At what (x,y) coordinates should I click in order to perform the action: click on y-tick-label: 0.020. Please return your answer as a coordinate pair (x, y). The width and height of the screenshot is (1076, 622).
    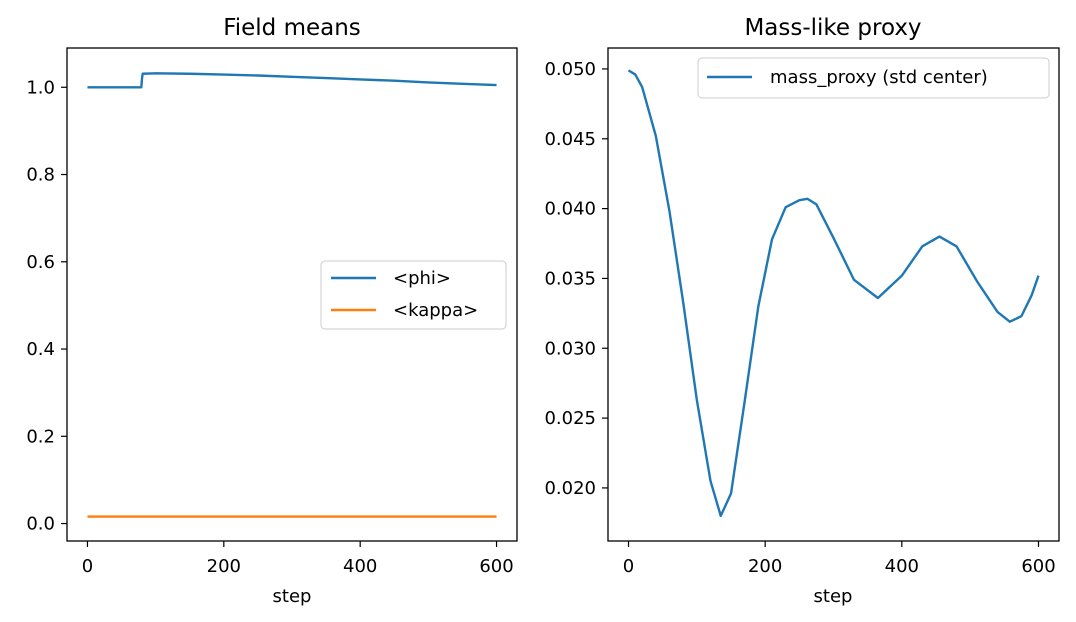
    Looking at the image, I should click on (570, 488).